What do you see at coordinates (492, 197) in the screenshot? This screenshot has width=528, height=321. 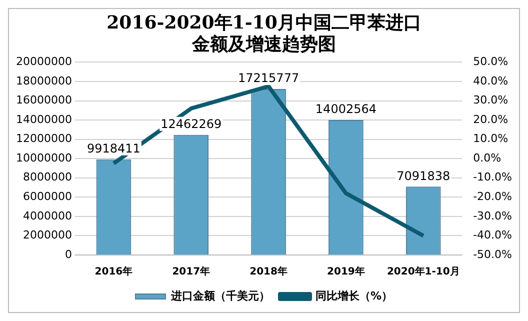 I see `y2-tick-label: -20.0%` at bounding box center [492, 197].